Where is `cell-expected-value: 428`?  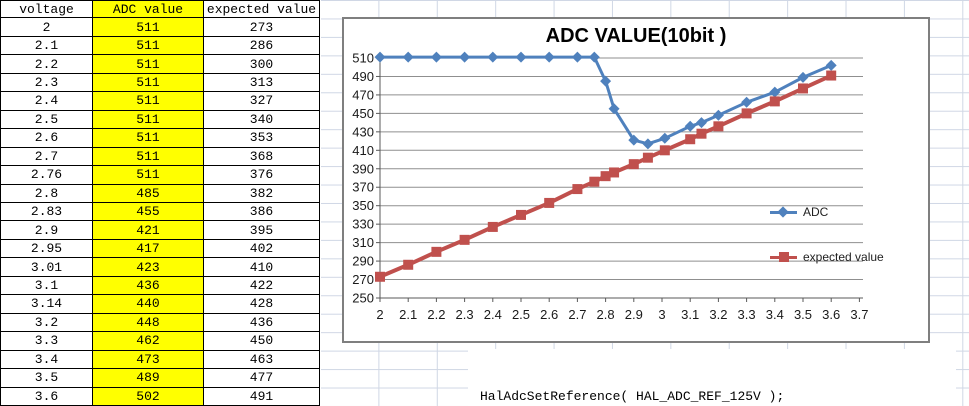
cell-expected-value: 428 is located at coordinates (262, 304).